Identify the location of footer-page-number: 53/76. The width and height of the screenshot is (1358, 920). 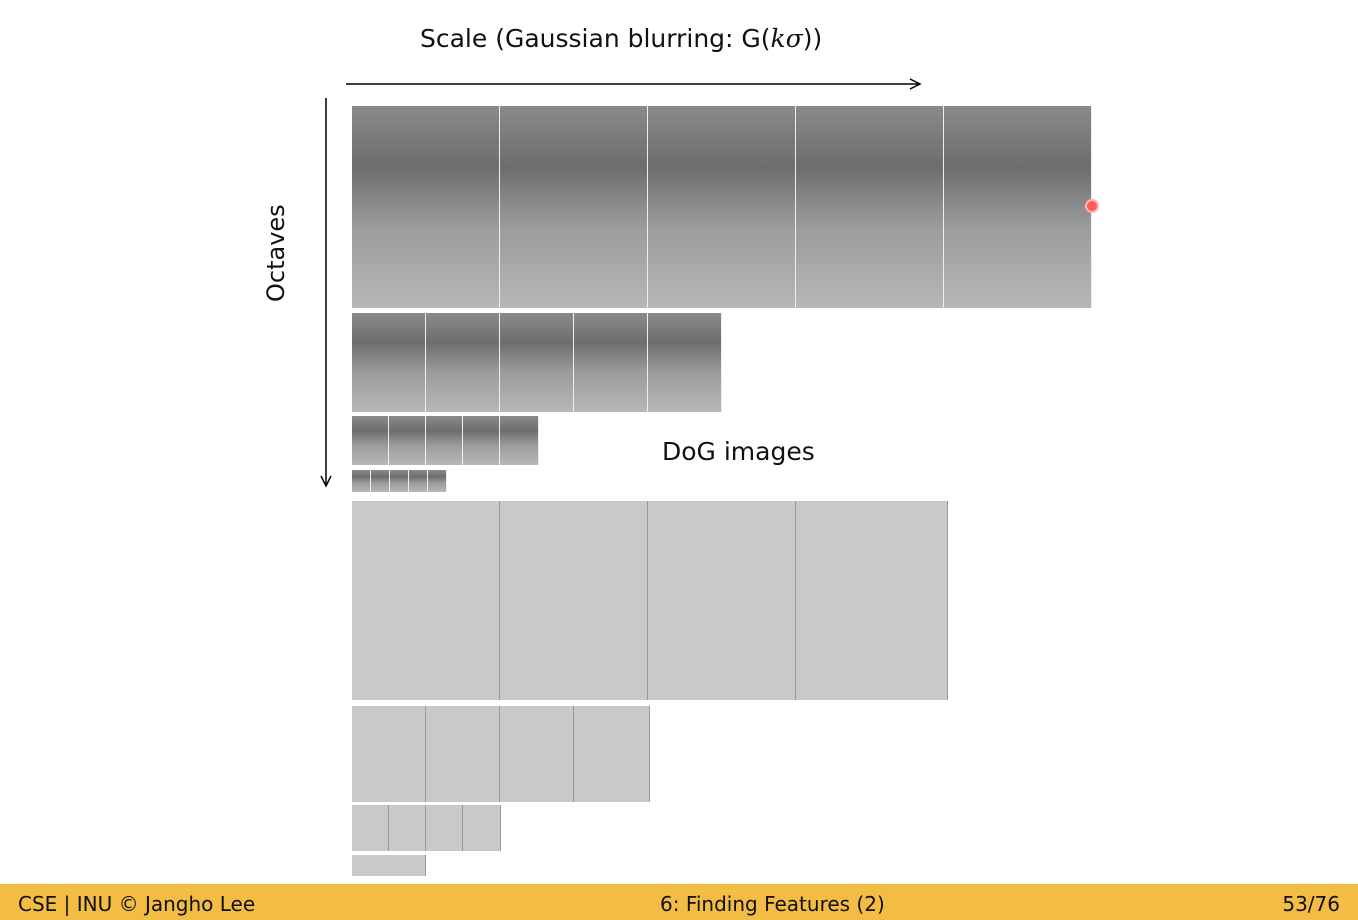
(1311, 904).